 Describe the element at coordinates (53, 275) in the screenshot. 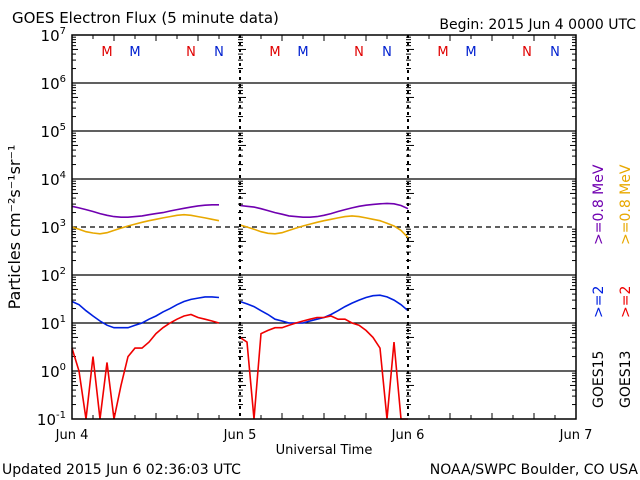

I see `y-tick-label: 10²` at that location.